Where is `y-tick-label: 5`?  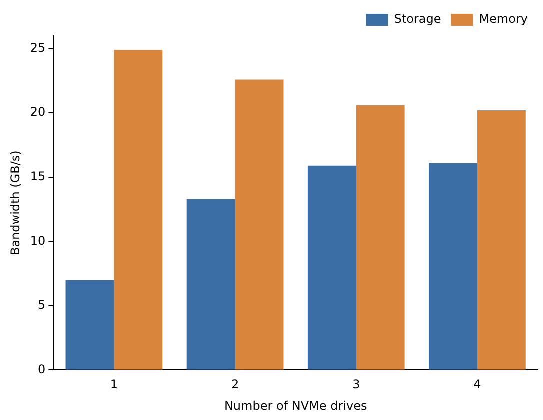
y-tick-label: 5 is located at coordinates (42, 305).